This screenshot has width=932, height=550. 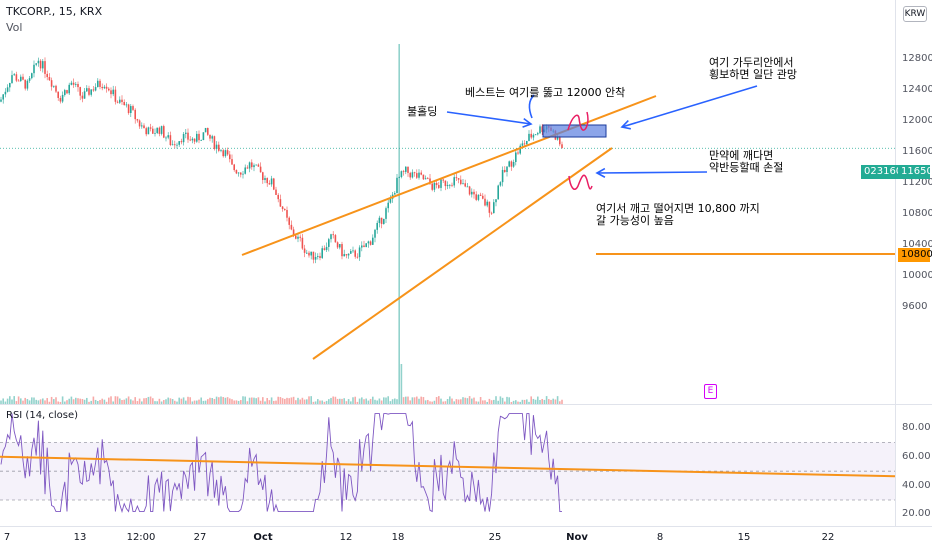 I want to click on time-tick-label: 8, so click(x=660, y=537).